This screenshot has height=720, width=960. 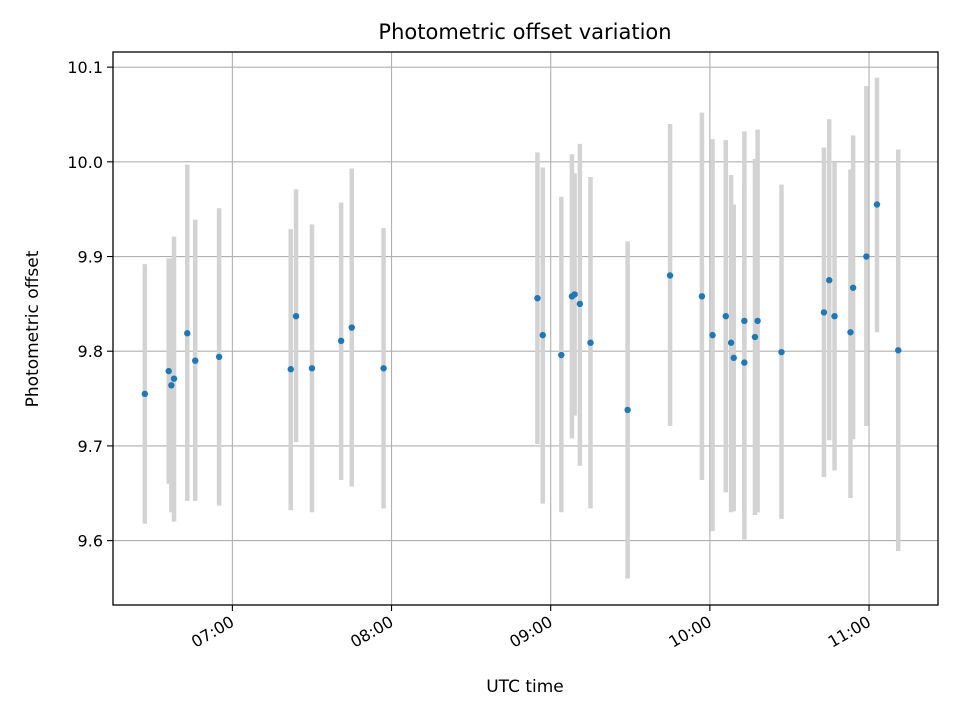 I want to click on y-tick-label: 9.7, so click(x=90, y=446).